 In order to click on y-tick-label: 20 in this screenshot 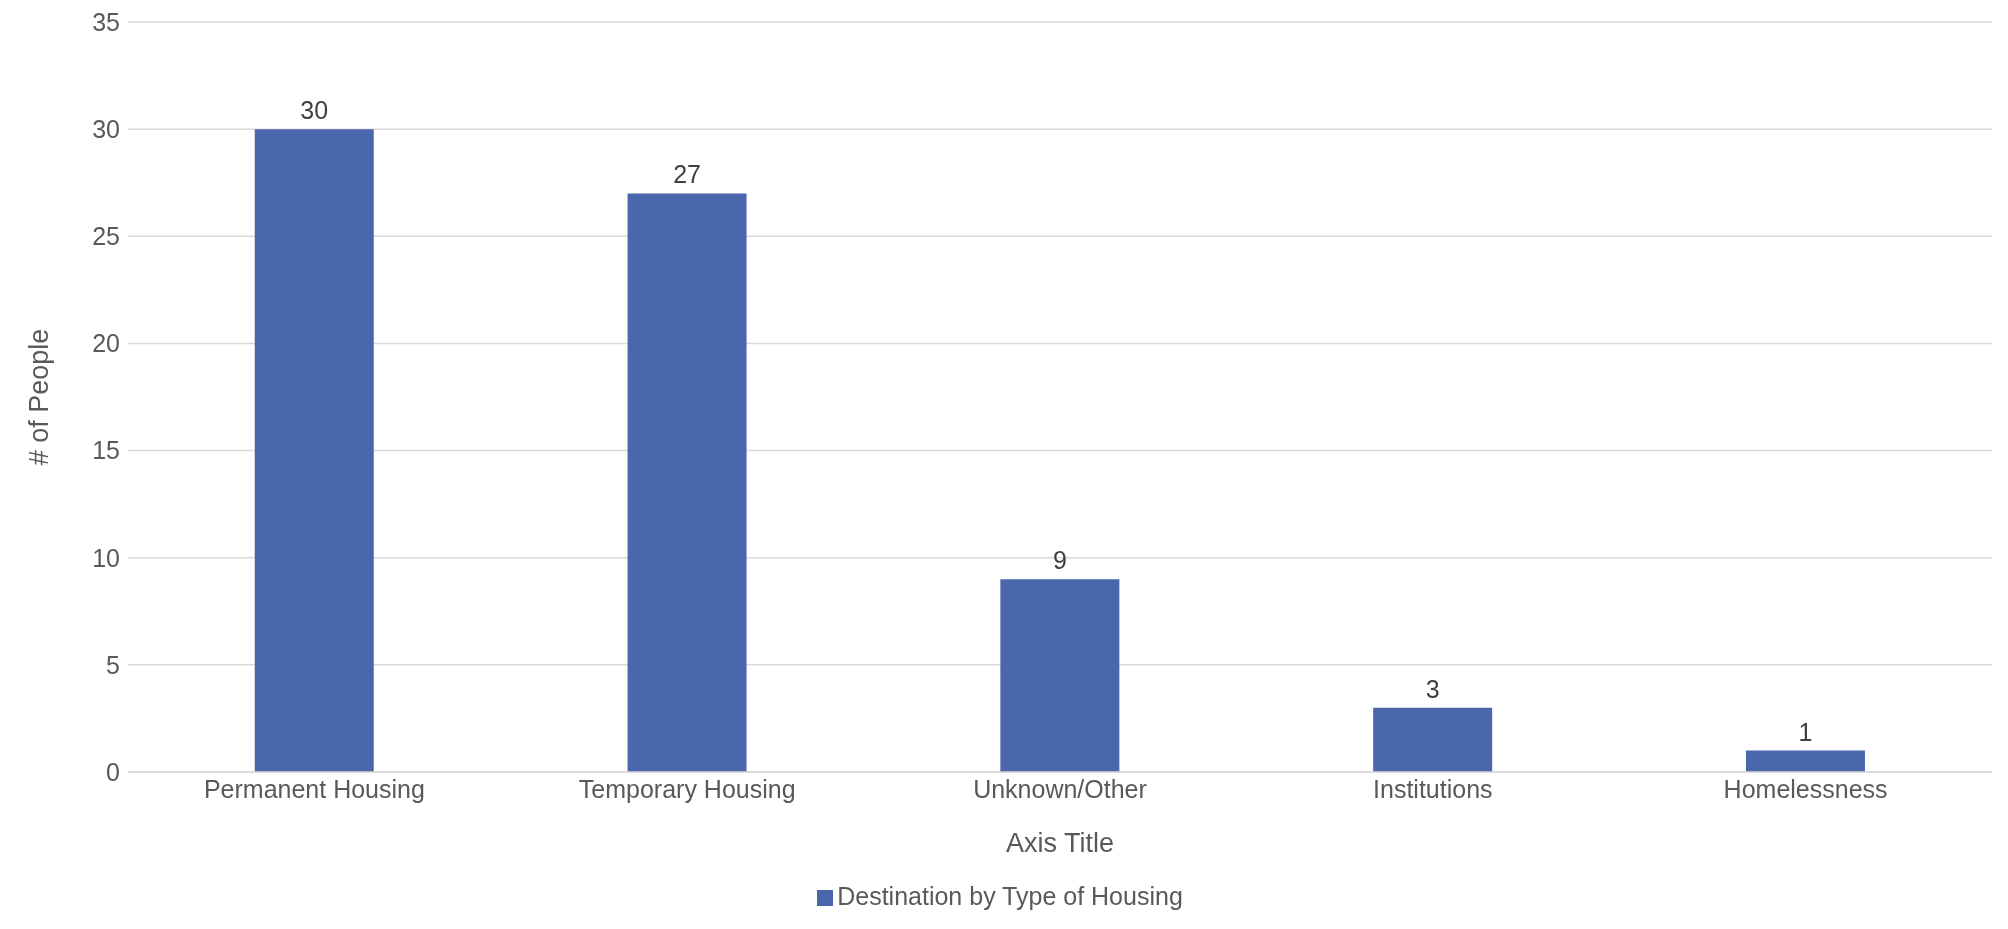, I will do `click(106, 343)`.